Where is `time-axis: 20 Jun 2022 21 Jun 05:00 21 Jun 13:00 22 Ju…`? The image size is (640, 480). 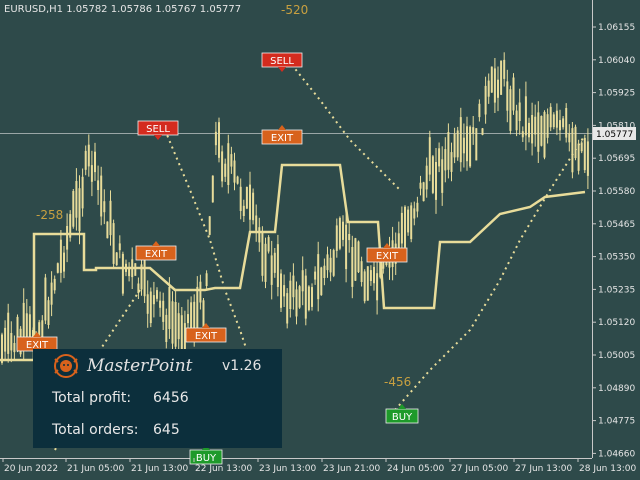 time-axis: 20 Jun 2022 21 Jun 05:00 21 Jun 13:00 22 Ju… is located at coordinates (319, 466).